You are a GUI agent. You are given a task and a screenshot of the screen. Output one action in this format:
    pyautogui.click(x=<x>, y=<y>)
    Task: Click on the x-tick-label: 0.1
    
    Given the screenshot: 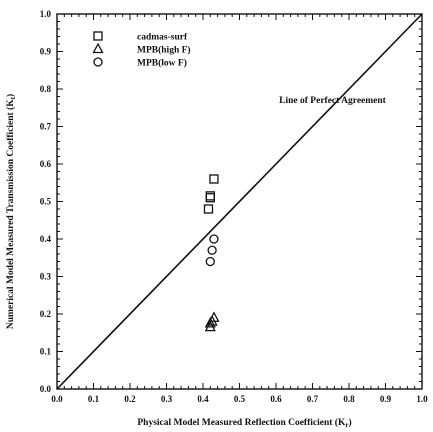 What is the action you would take?
    pyautogui.click(x=94, y=399)
    